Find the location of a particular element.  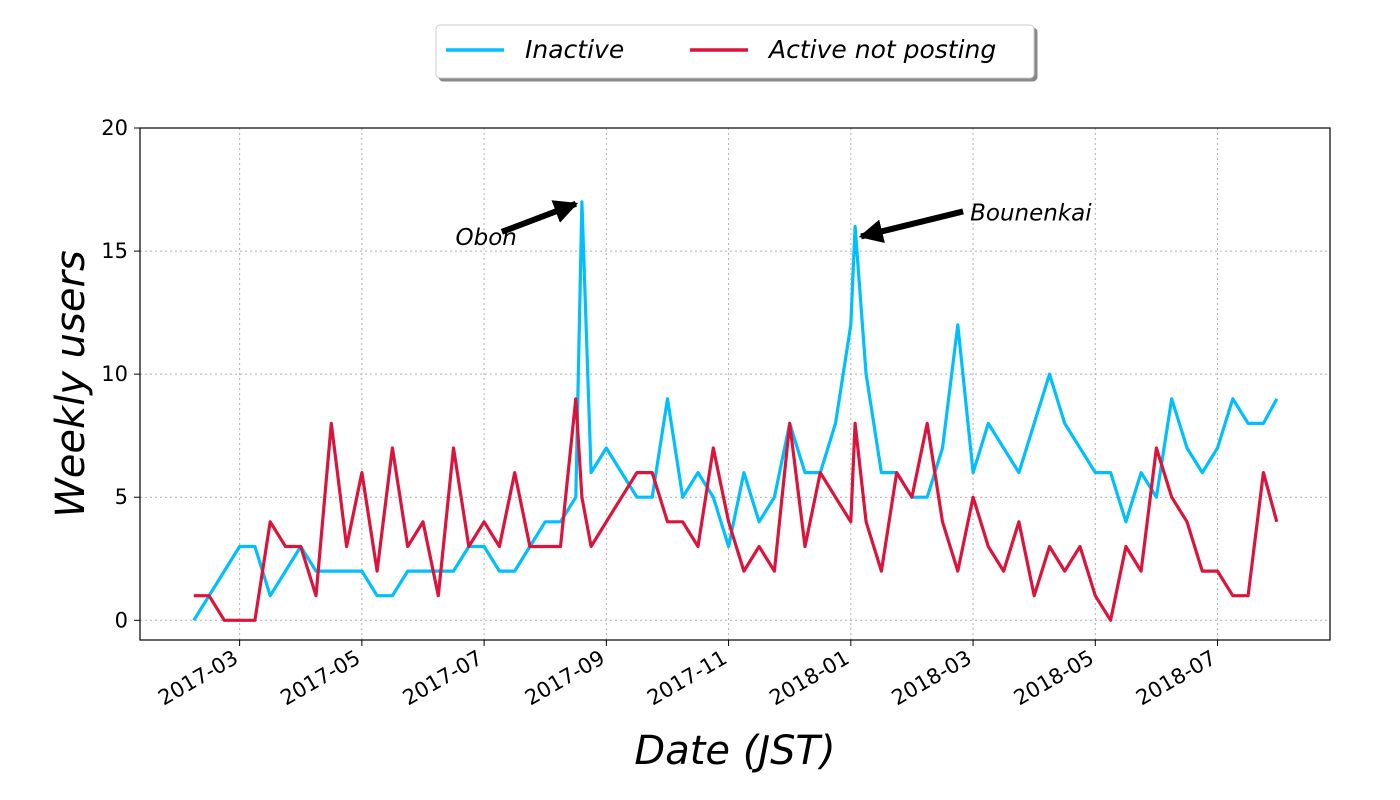

y-tick-label: 15 is located at coordinates (114, 251).